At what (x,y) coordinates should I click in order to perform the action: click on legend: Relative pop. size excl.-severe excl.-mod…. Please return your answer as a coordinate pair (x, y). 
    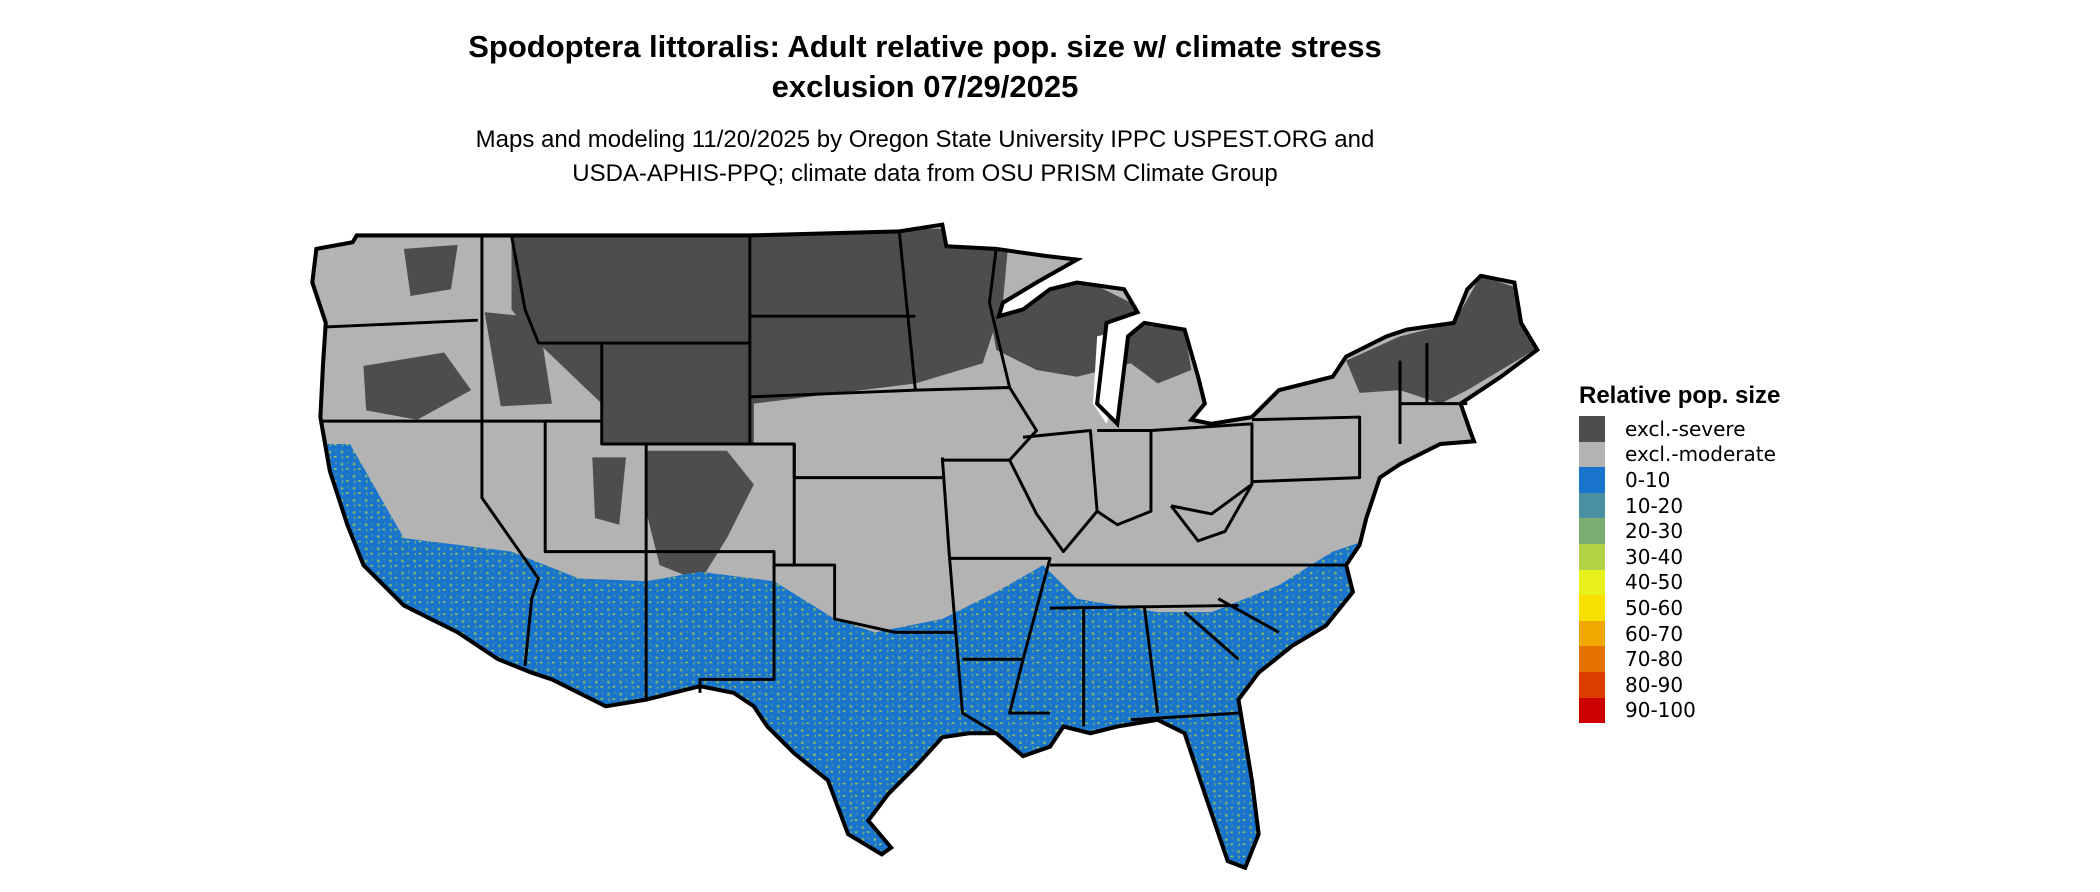
    Looking at the image, I should click on (1680, 553).